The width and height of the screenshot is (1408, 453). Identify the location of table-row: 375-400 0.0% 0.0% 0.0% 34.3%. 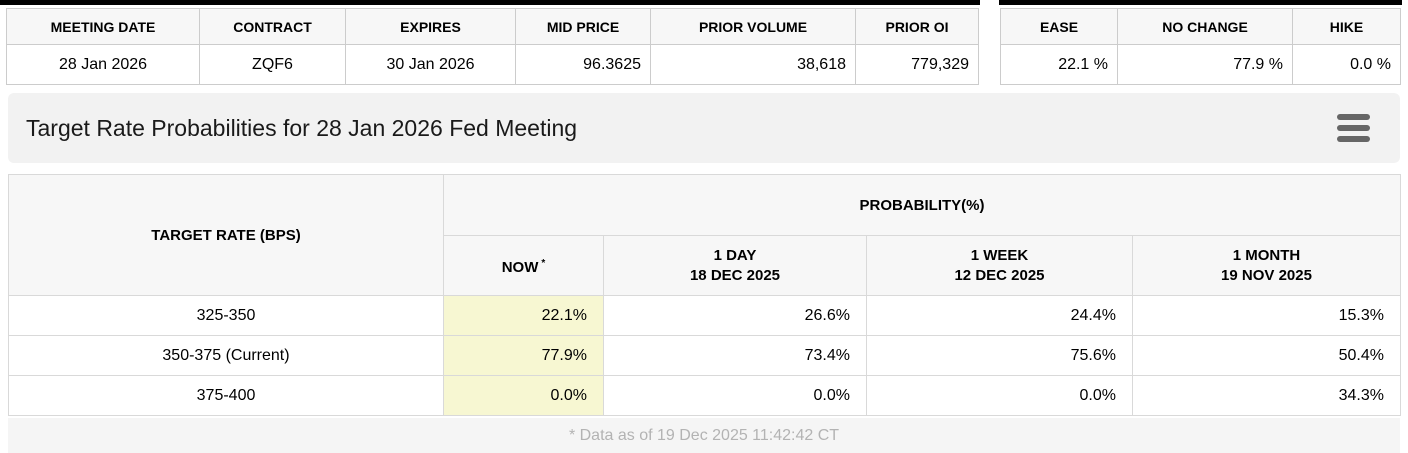
(704, 395).